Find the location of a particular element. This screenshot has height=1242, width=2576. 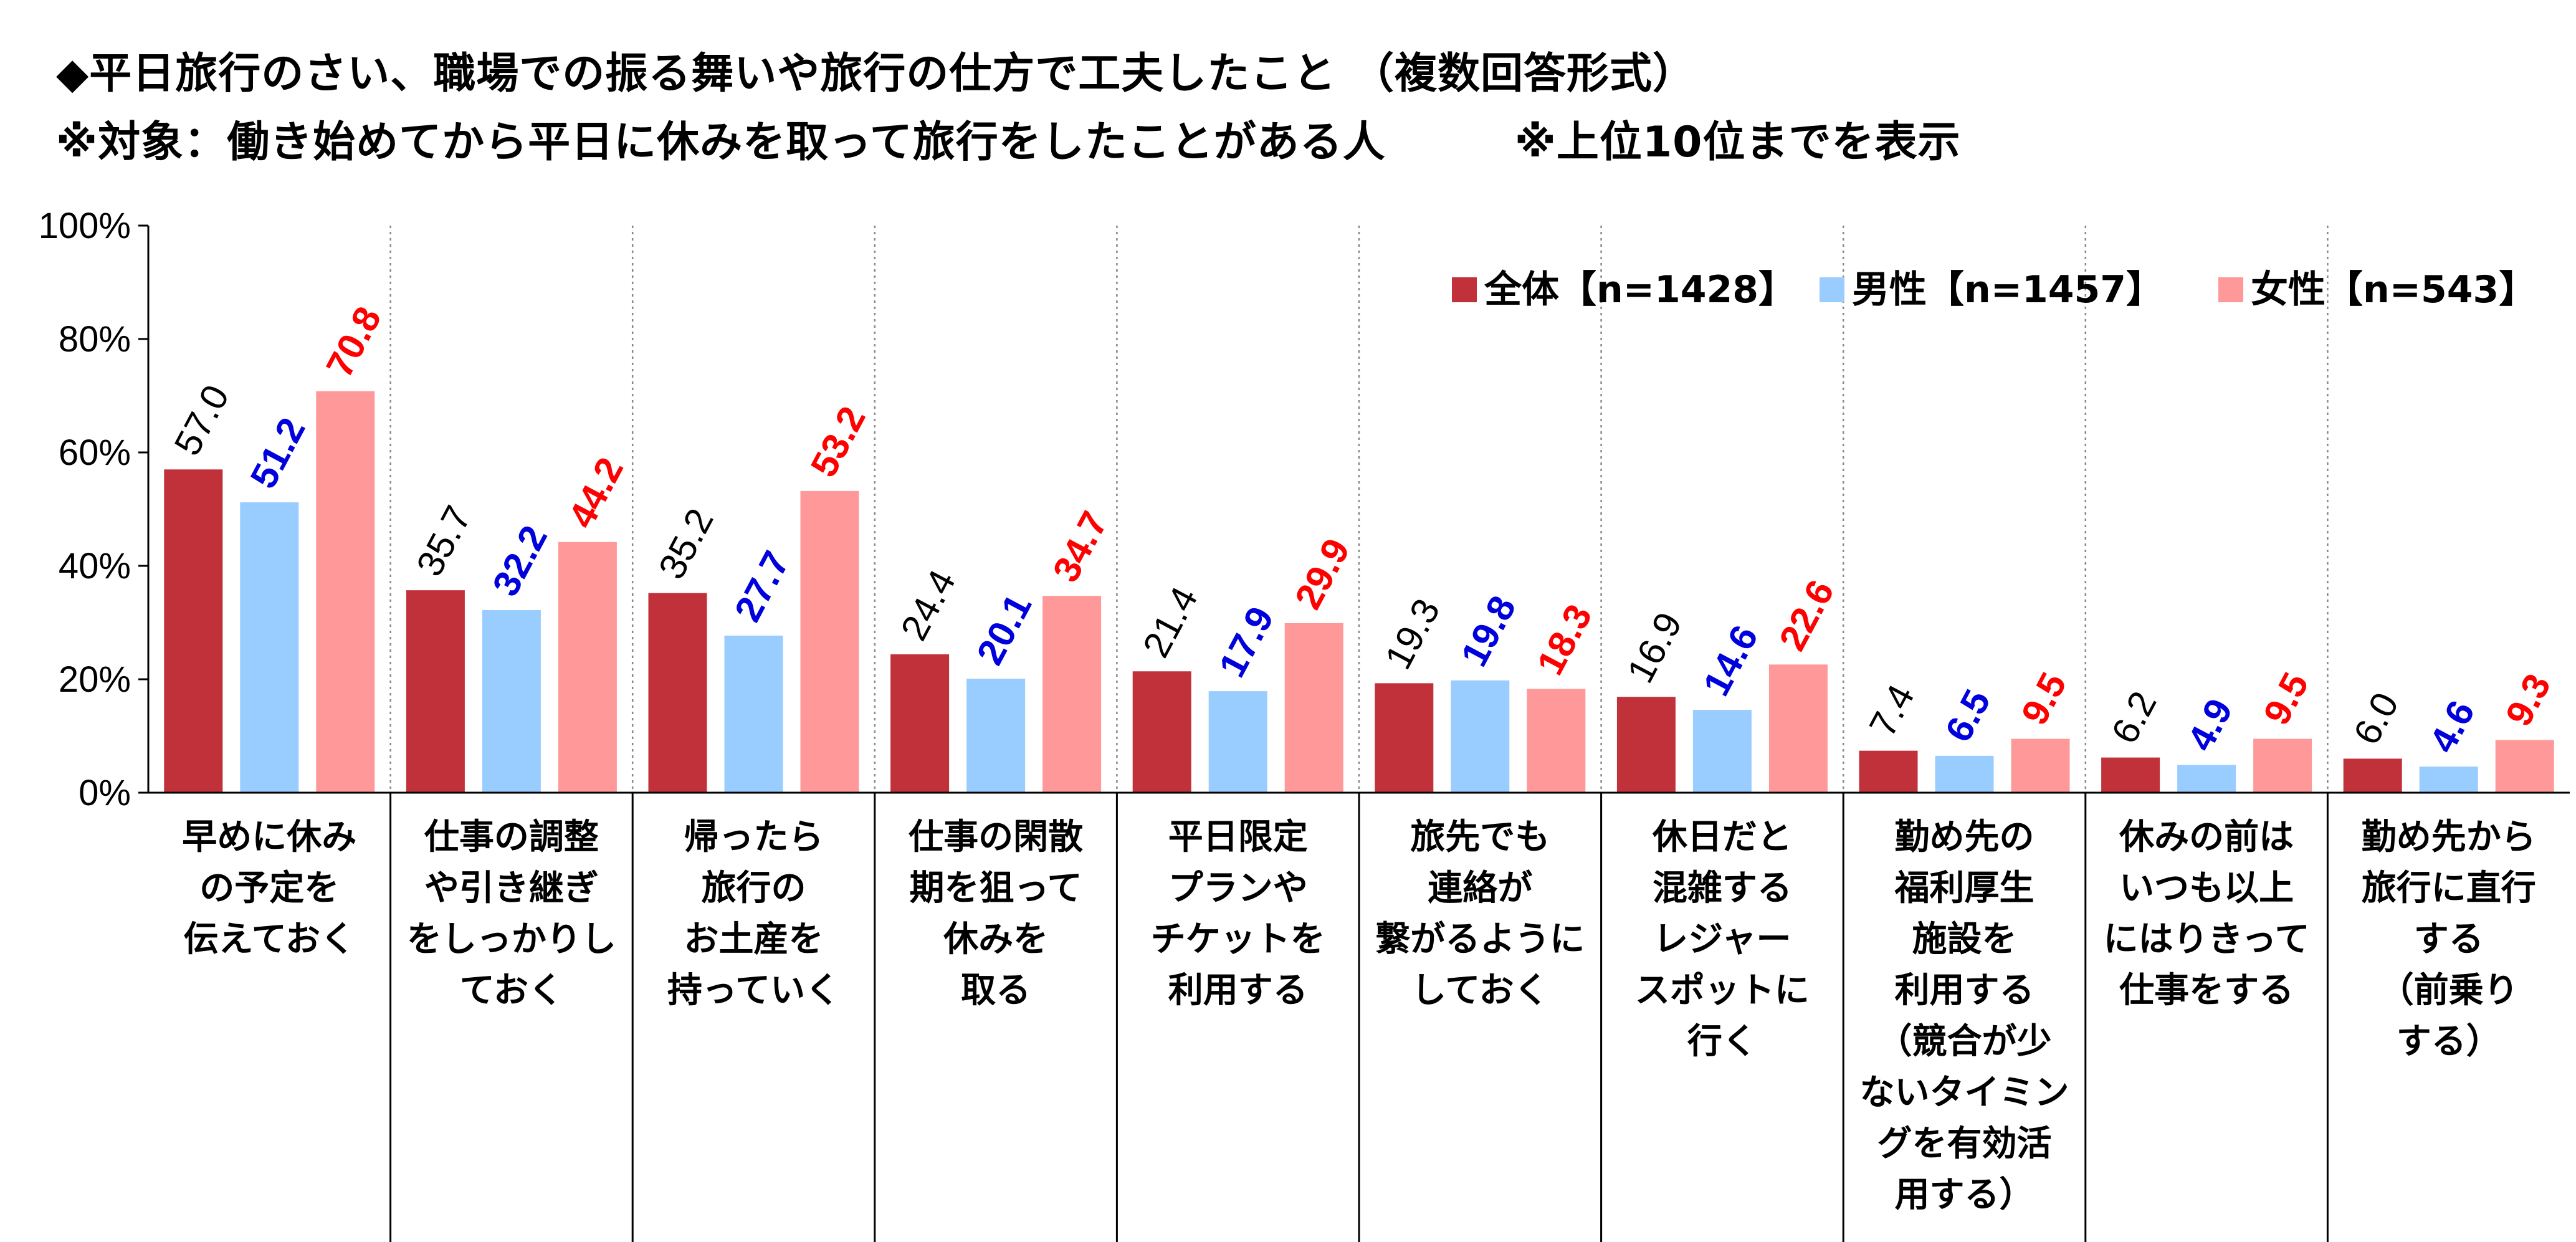

data-label: 35.7 is located at coordinates (444, 541).